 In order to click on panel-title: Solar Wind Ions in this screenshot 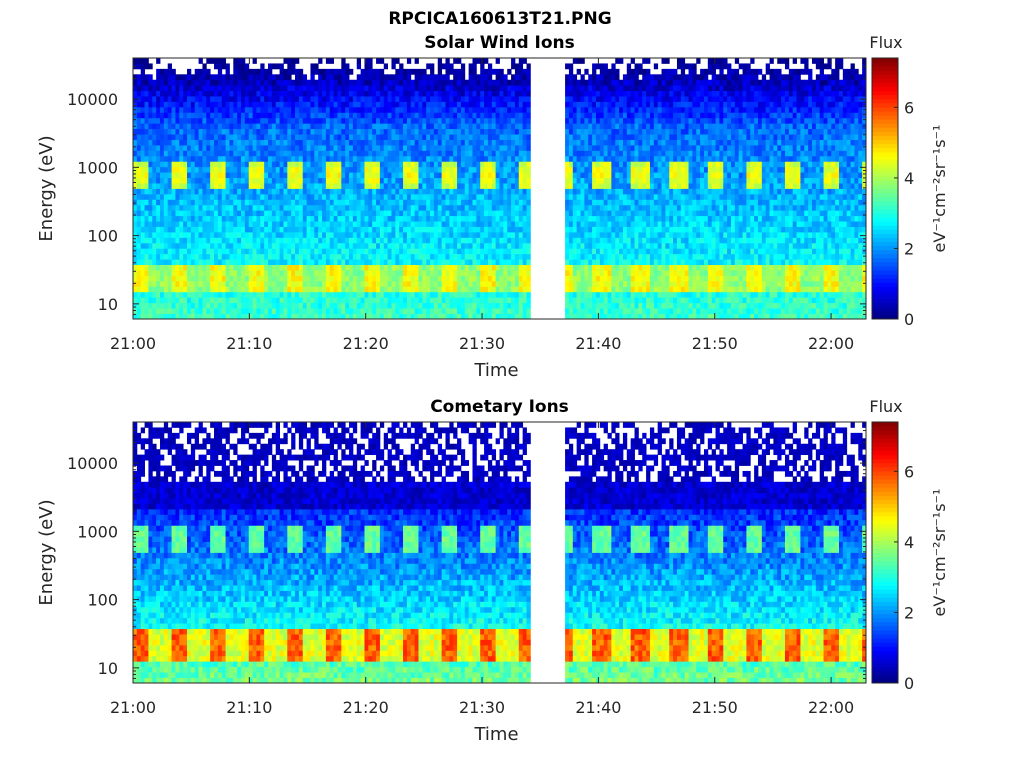, I will do `click(499, 43)`.